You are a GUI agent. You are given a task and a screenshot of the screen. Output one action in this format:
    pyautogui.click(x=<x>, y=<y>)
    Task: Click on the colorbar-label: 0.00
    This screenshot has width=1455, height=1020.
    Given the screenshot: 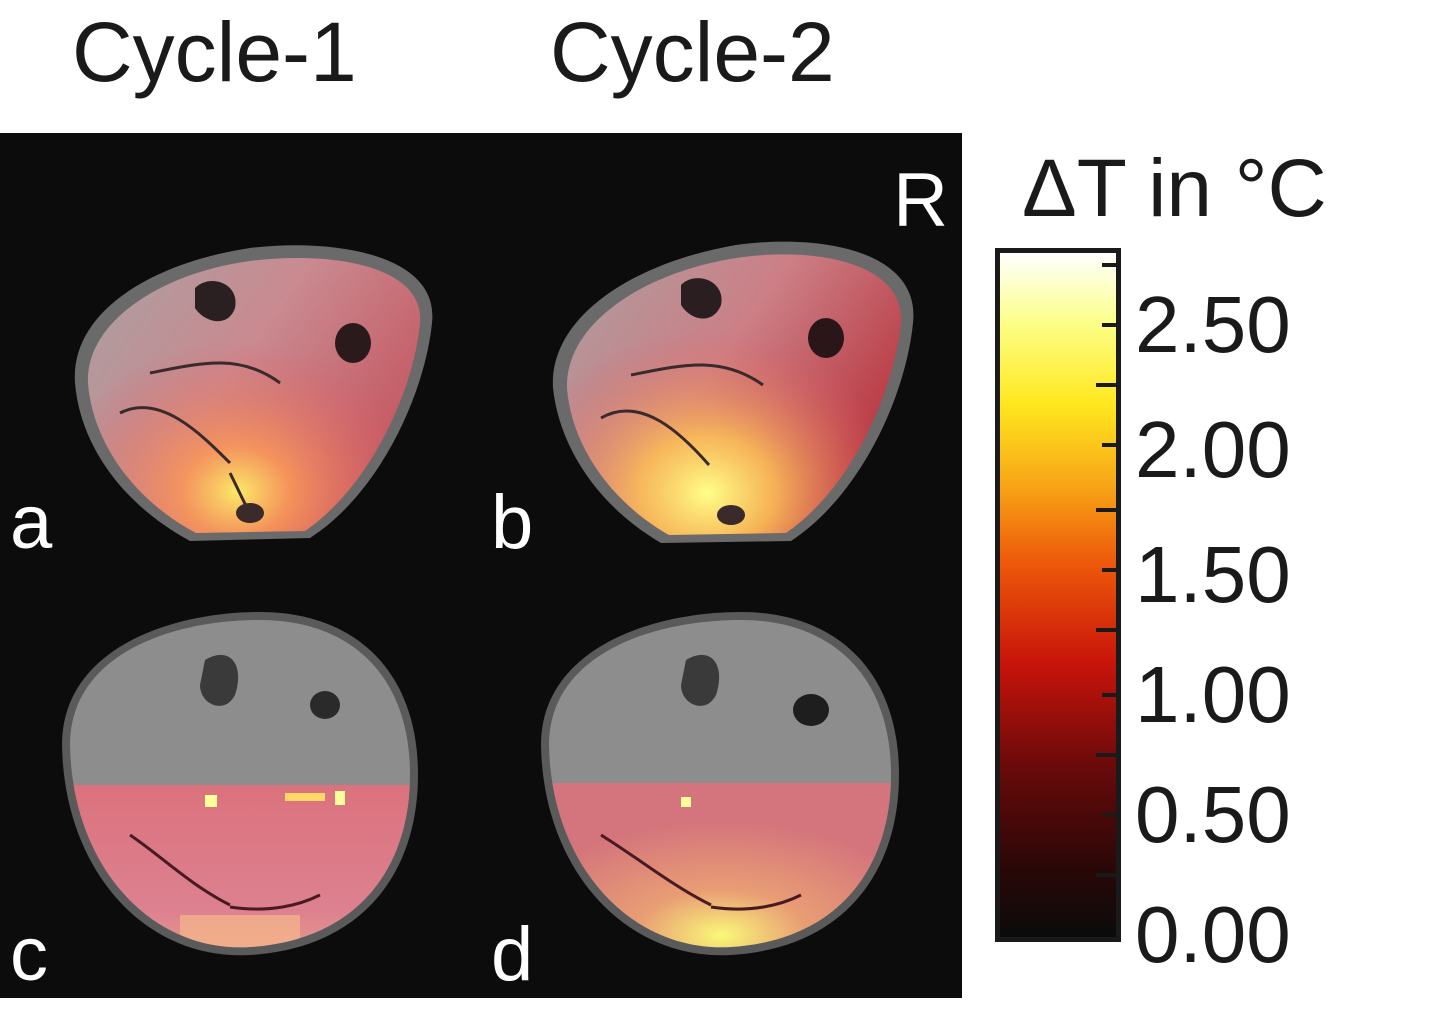 What is the action you would take?
    pyautogui.click(x=1213, y=934)
    